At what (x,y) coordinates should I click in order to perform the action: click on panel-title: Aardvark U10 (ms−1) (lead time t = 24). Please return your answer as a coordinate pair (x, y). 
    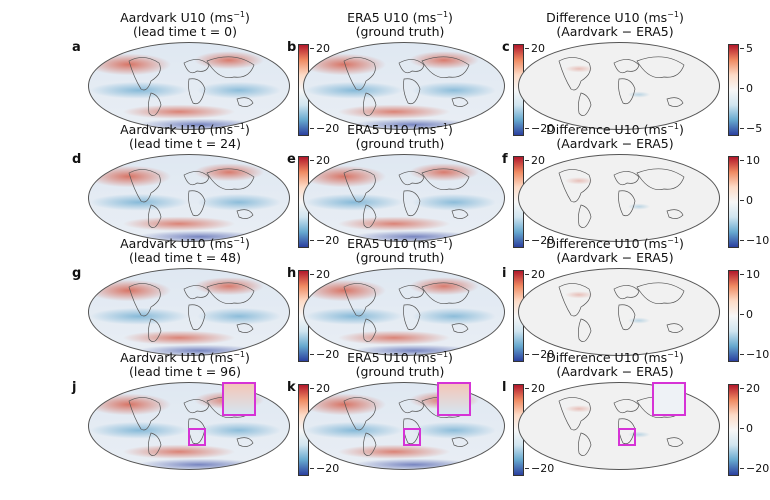
    Looking at the image, I should click on (185, 137).